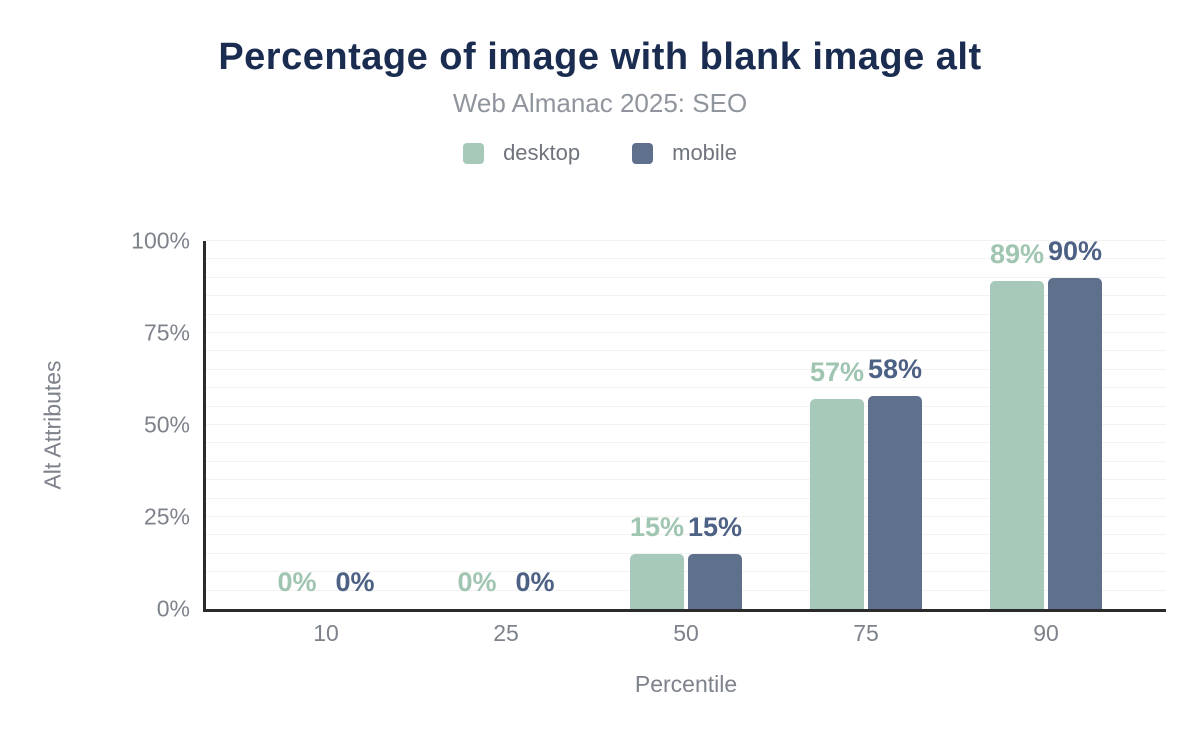 This screenshot has width=1200, height=742. What do you see at coordinates (715, 581) in the screenshot?
I see `bar-mobile-p50` at bounding box center [715, 581].